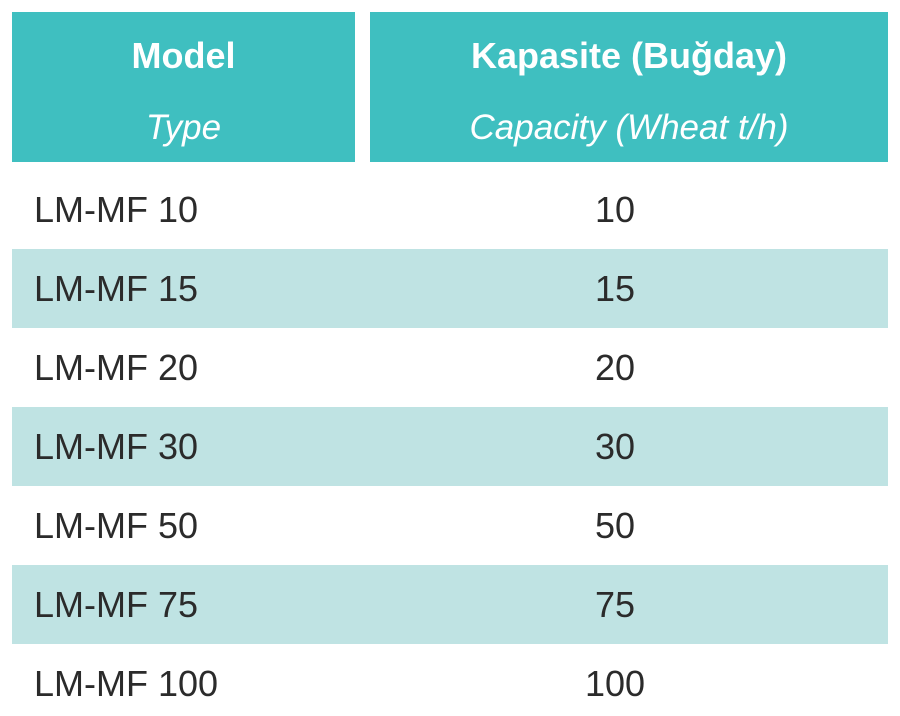 This screenshot has height=716, width=900. What do you see at coordinates (615, 525) in the screenshot?
I see `capacity-cell: 50` at bounding box center [615, 525].